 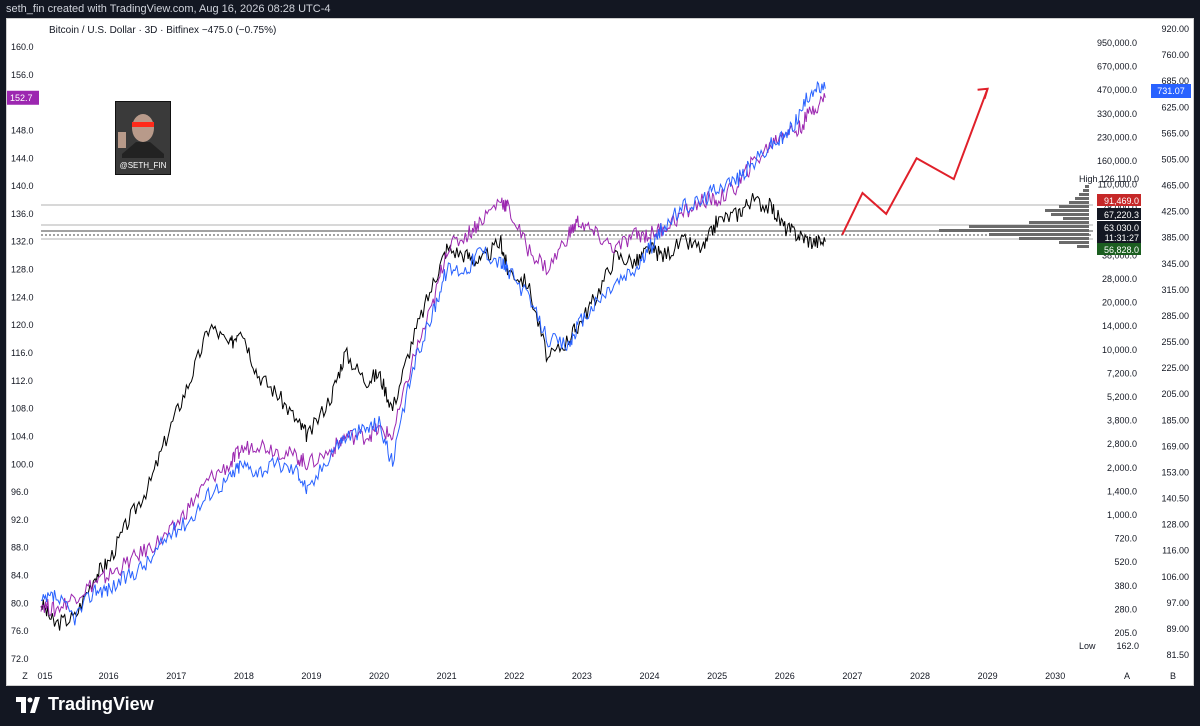 I want to click on left-axis-tick: 148.0, so click(x=22, y=130).